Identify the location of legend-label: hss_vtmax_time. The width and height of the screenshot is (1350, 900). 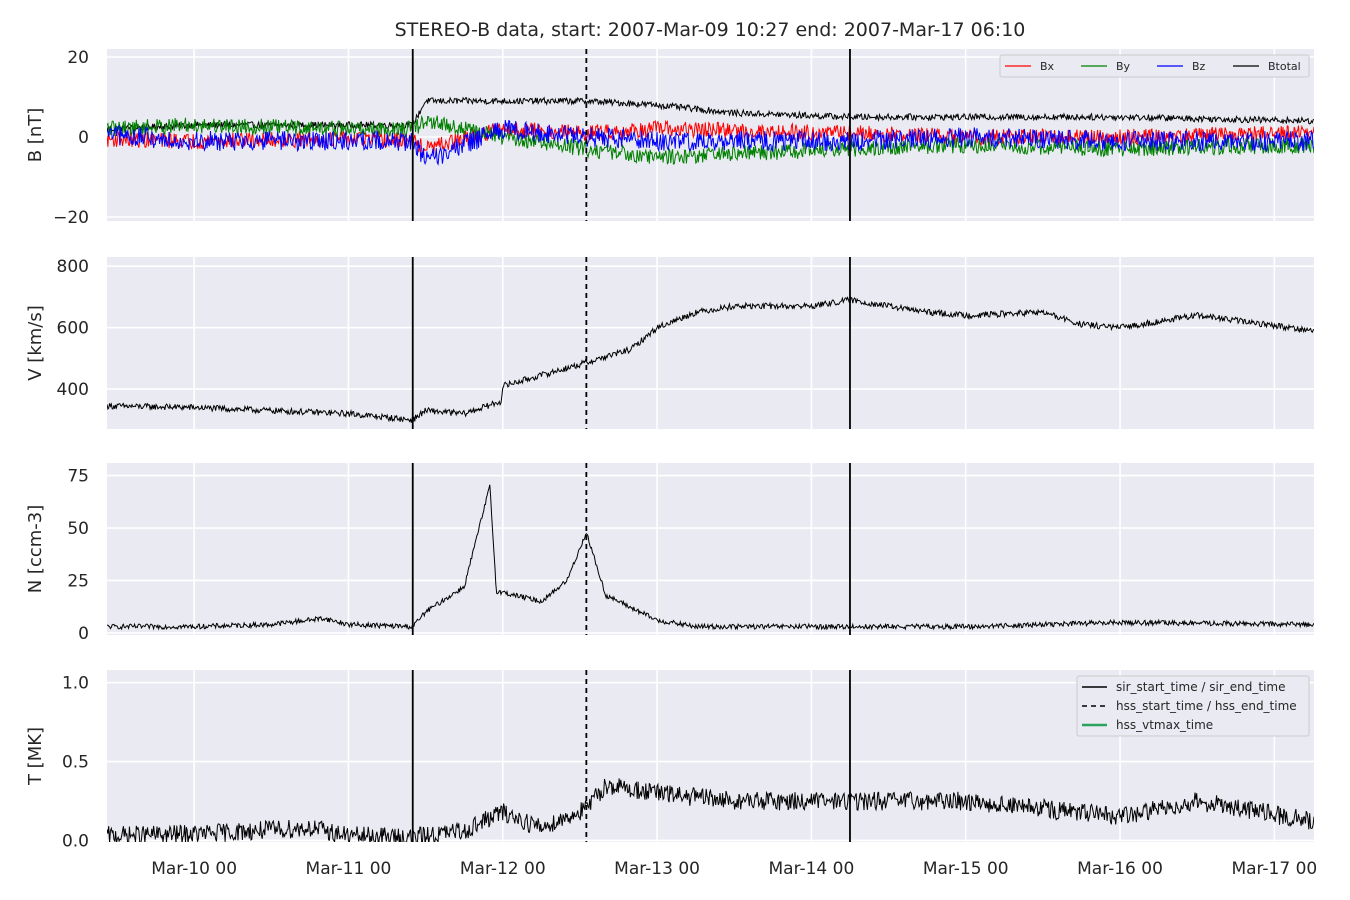
(1164, 725).